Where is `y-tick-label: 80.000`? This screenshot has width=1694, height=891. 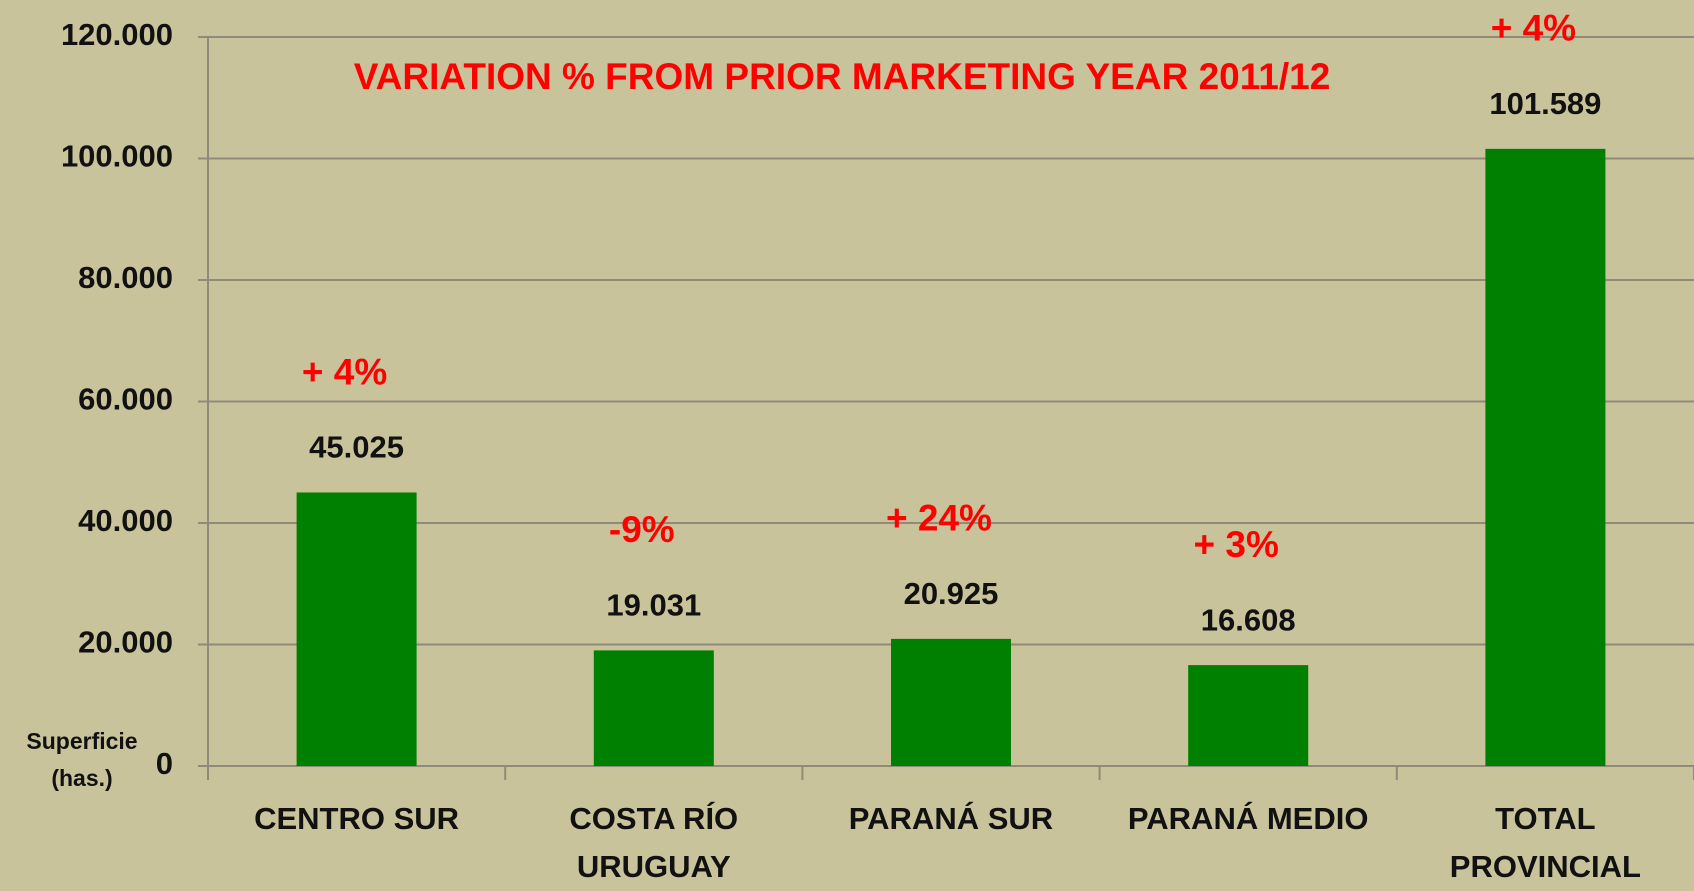
y-tick-label: 80.000 is located at coordinates (125, 277).